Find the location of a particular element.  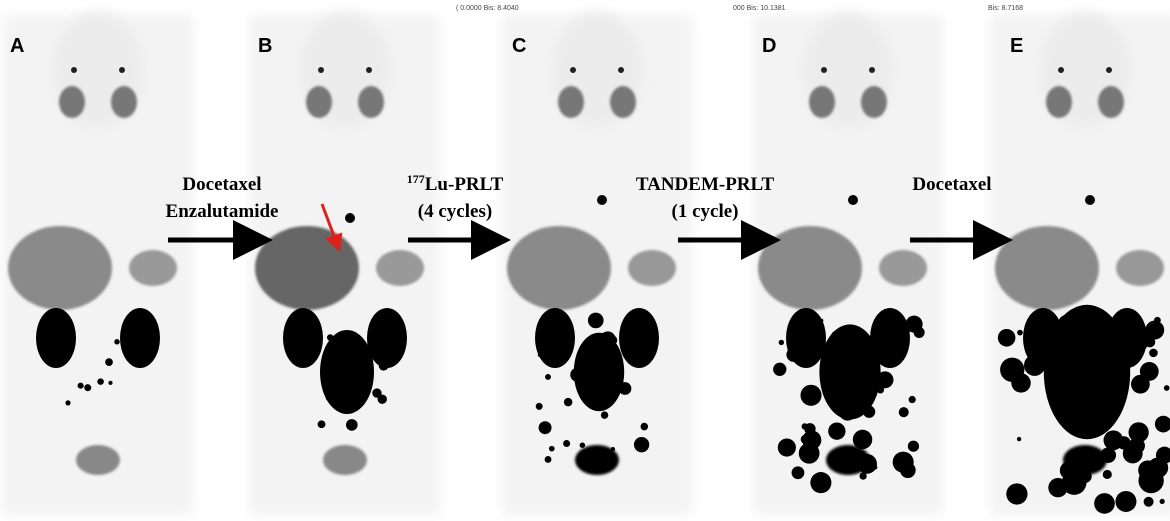

text: Lu-PRLT is located at coordinates (464, 184).